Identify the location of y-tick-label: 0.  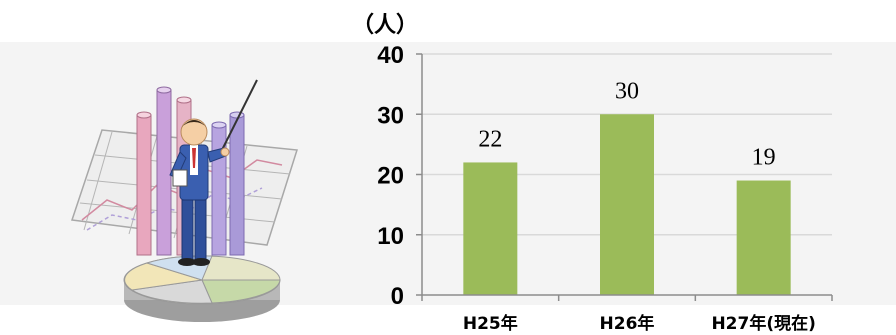
(397, 296).